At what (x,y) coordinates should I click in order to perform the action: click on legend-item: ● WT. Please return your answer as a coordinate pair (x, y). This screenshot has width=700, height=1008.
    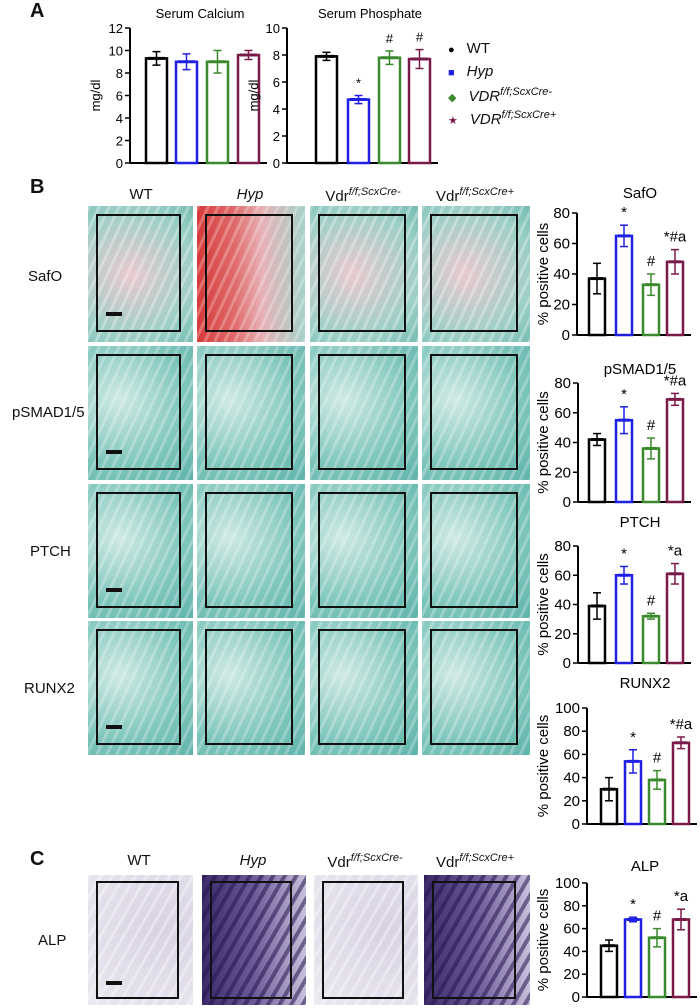
    Looking at the image, I should click on (469, 48).